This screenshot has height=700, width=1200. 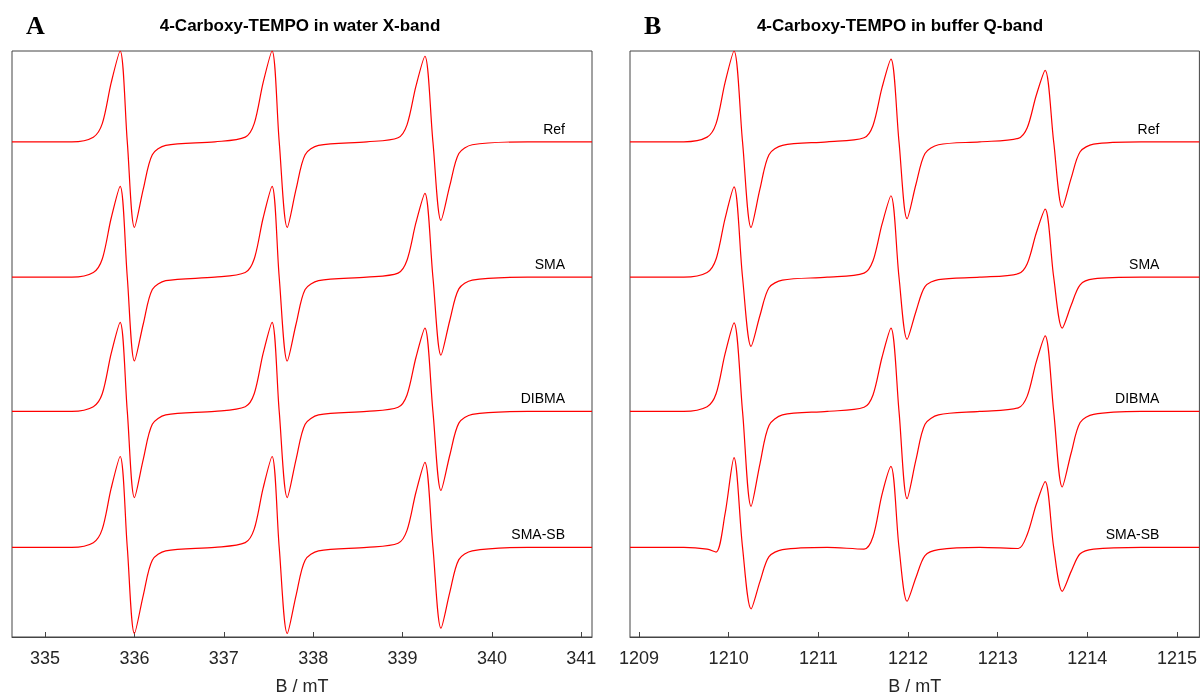 I want to click on x-tick-label: 1213, so click(x=997, y=658).